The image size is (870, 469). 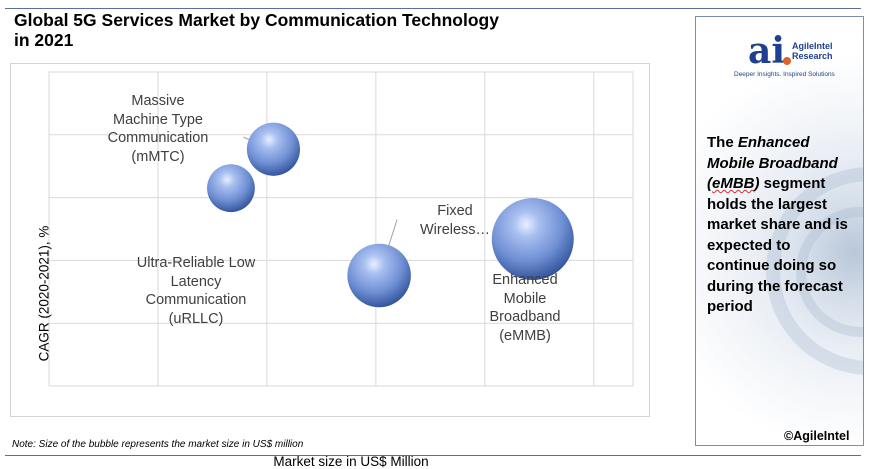 What do you see at coordinates (525, 308) in the screenshot?
I see `bubble-label-embb: Enhanced Mobile Broadband (eMMB)` at bounding box center [525, 308].